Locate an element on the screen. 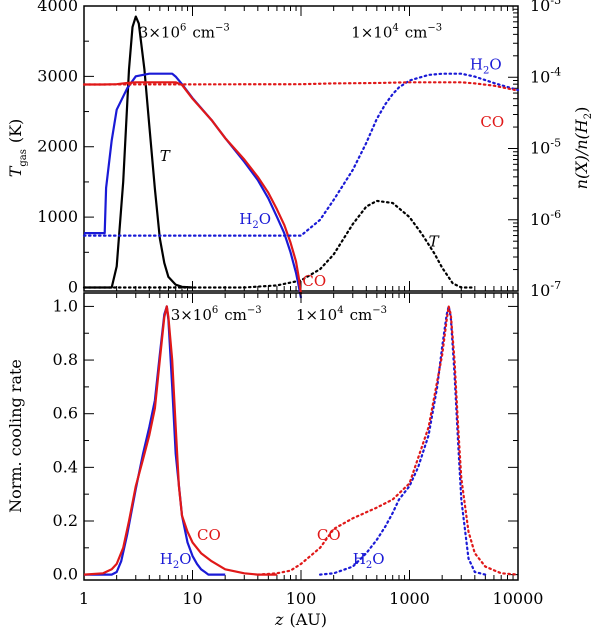 The width and height of the screenshot is (600, 633). top-series-co-solid is located at coordinates (193, 188).